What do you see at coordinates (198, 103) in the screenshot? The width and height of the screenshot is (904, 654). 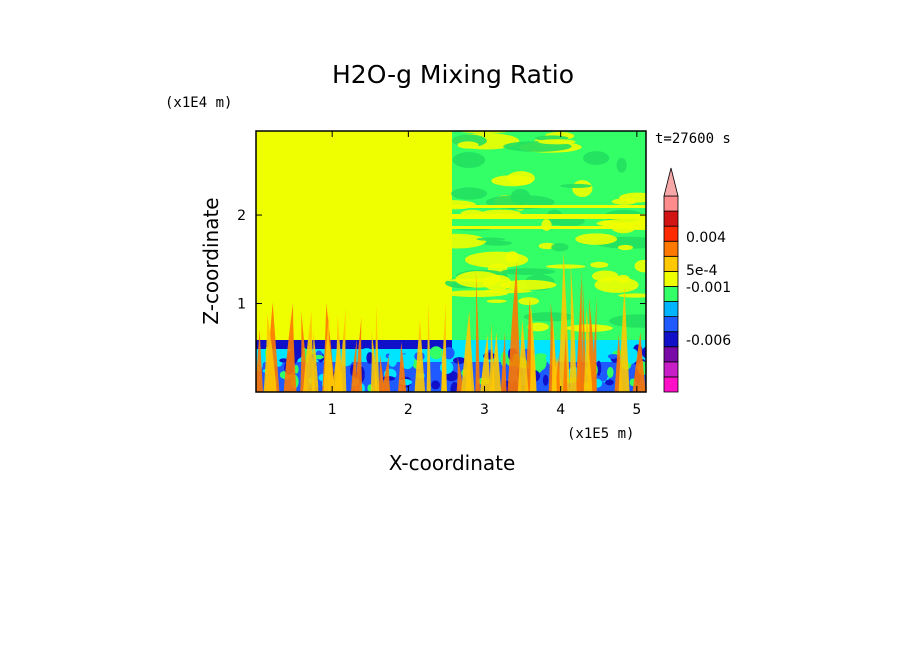 I see `y-unit-label: (x1E4 m)` at bounding box center [198, 103].